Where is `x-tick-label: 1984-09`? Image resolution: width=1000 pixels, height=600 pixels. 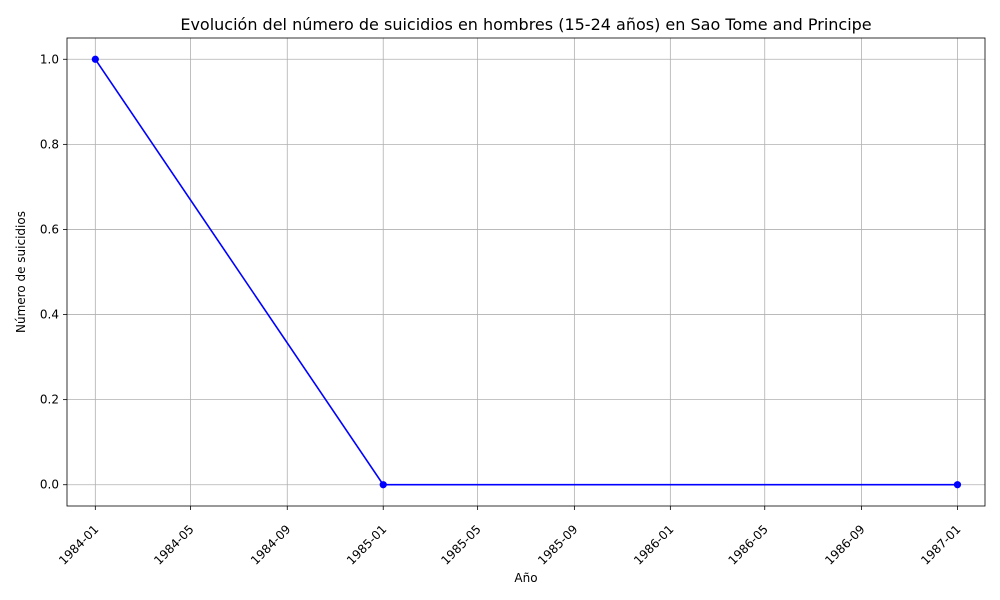
x-tick-label: 1984-09 is located at coordinates (270, 544).